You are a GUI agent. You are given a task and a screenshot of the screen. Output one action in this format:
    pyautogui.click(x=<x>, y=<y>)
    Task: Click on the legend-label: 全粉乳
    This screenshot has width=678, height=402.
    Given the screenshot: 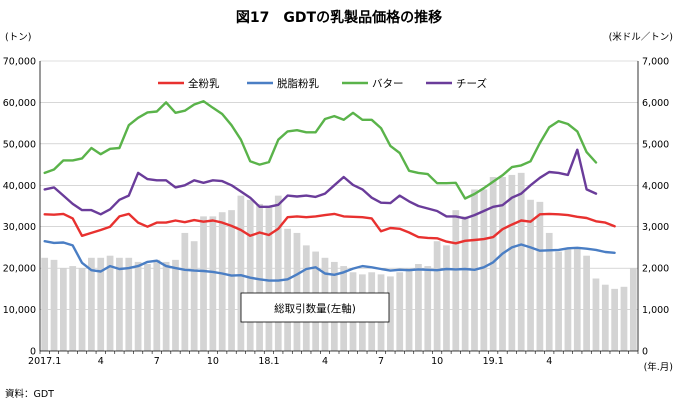 What is the action you would take?
    pyautogui.click(x=204, y=83)
    